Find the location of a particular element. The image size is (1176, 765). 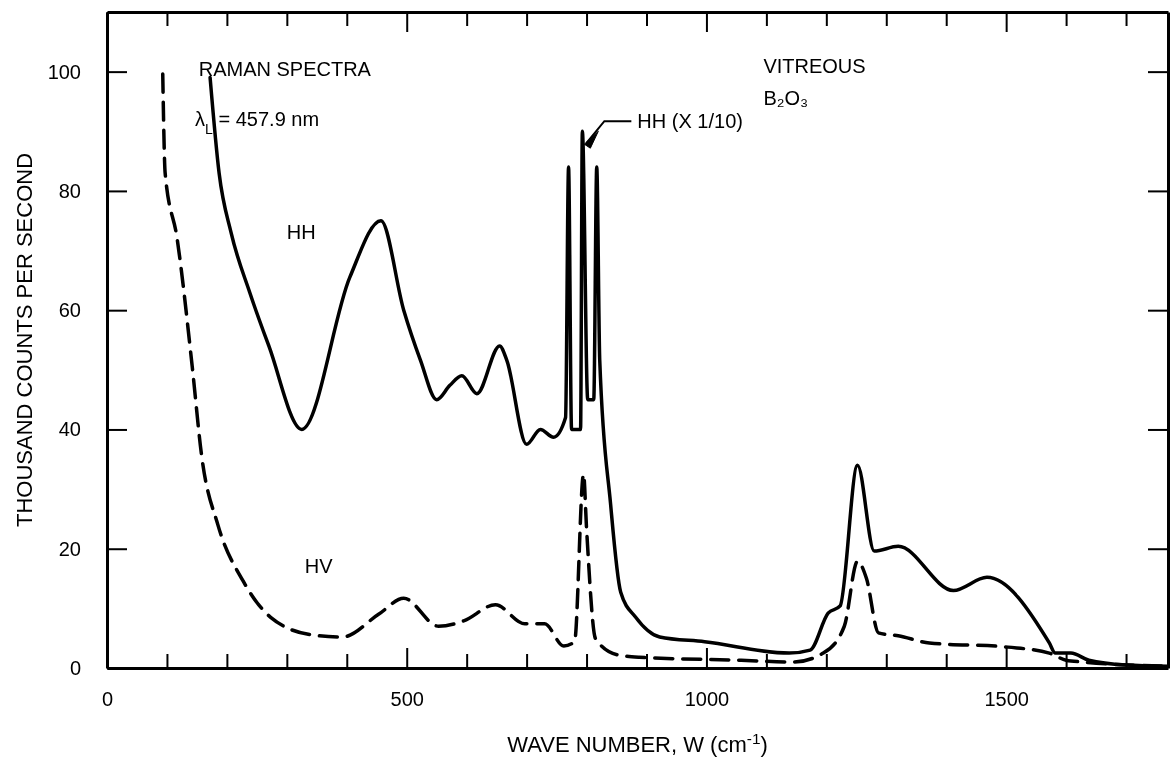

x-tick-label: 500 is located at coordinates (407, 699).